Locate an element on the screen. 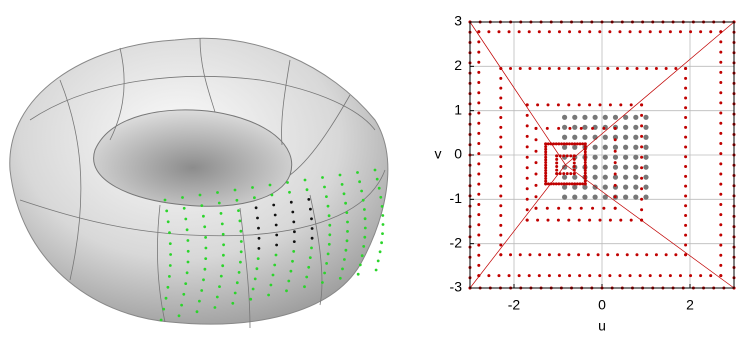  square is located at coordinates (593, 162).